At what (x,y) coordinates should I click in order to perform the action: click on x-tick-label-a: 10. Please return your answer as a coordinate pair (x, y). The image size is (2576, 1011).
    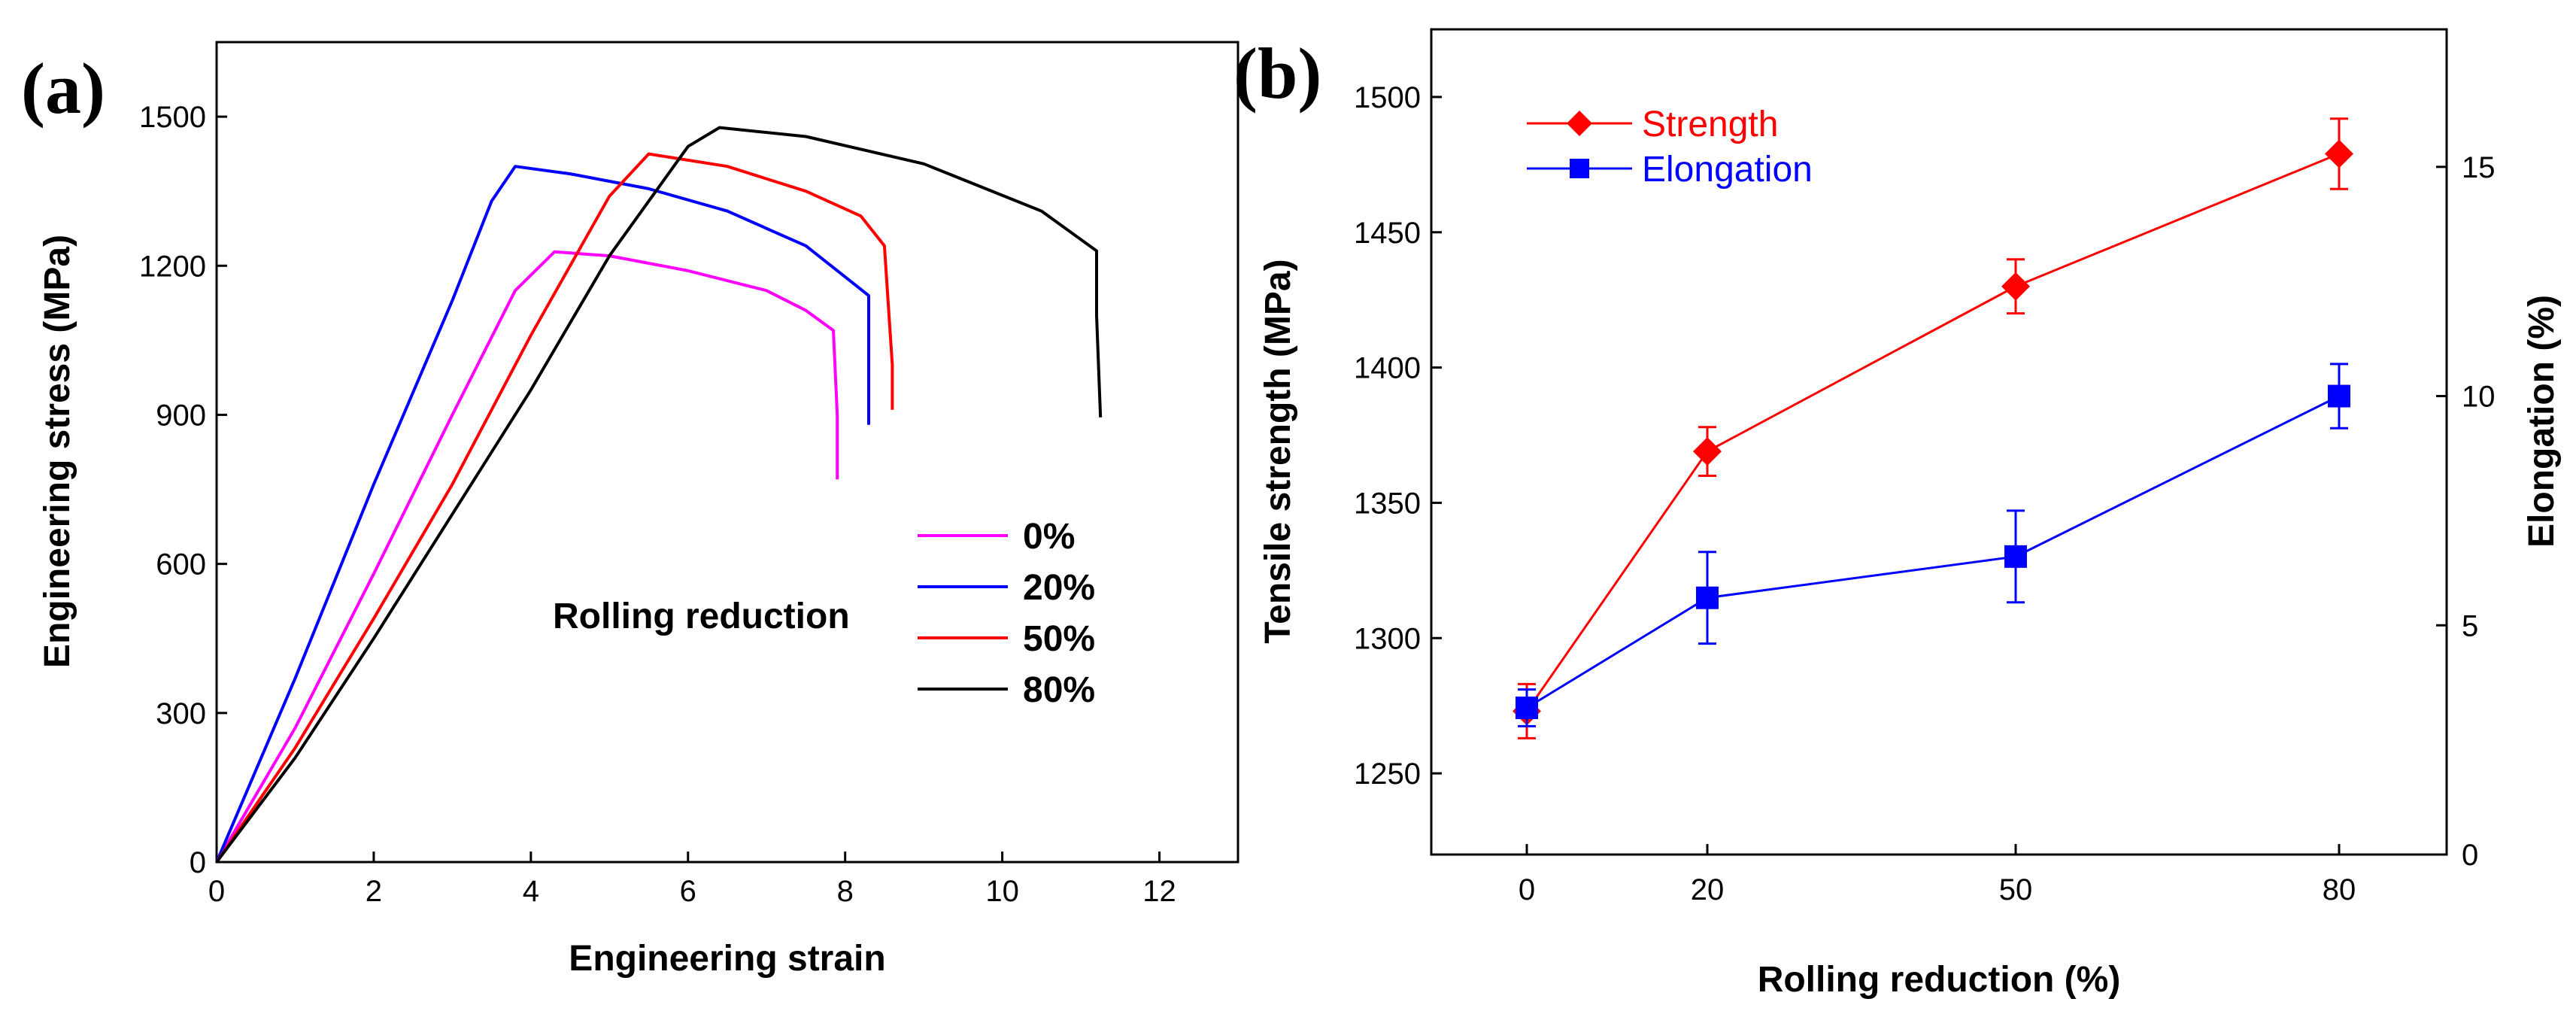
    Looking at the image, I should click on (1002, 891).